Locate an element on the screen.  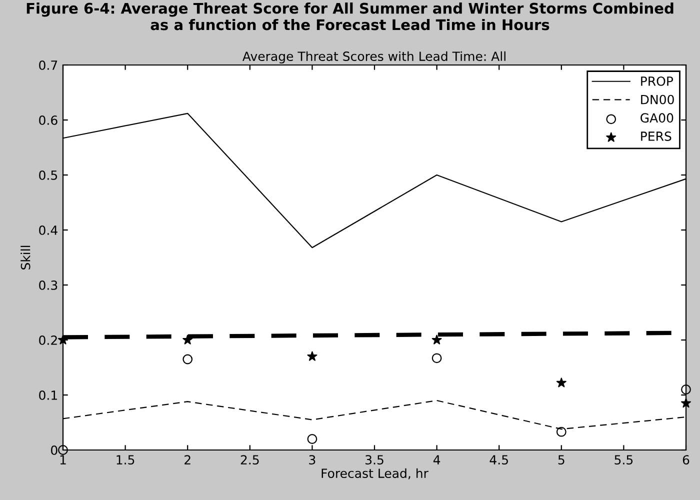
y-tick-label: 0 is located at coordinates (54, 450).